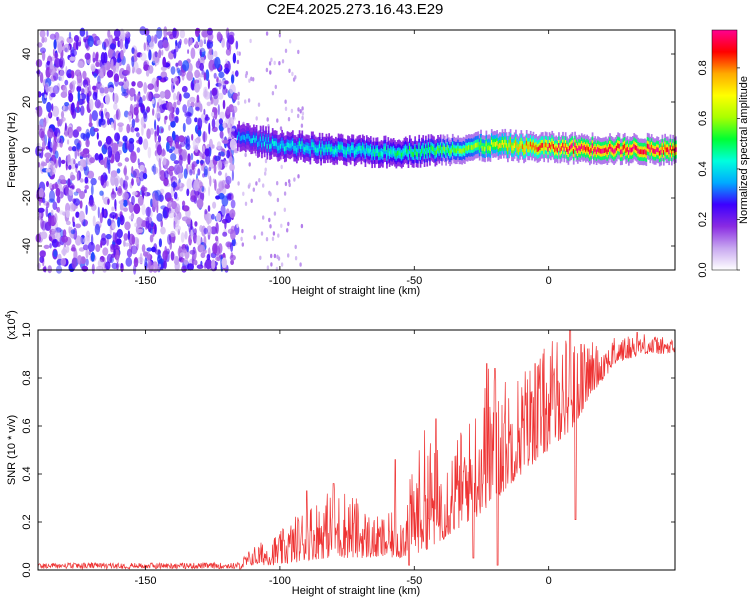 This screenshot has height=605, width=750. I want to click on spectrogram-y-tick-label: 0, so click(27, 150).